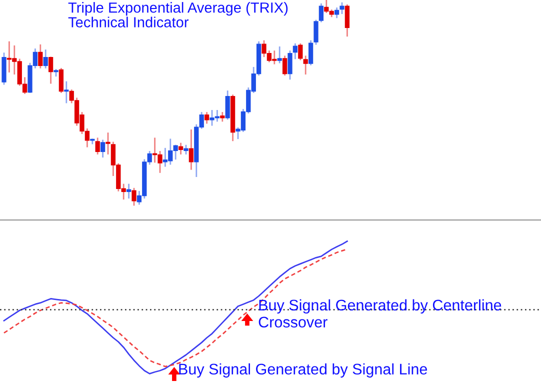 The width and height of the screenshot is (541, 387). What do you see at coordinates (303, 370) in the screenshot?
I see `annotation: Buy Signal Generated by Signal Line` at bounding box center [303, 370].